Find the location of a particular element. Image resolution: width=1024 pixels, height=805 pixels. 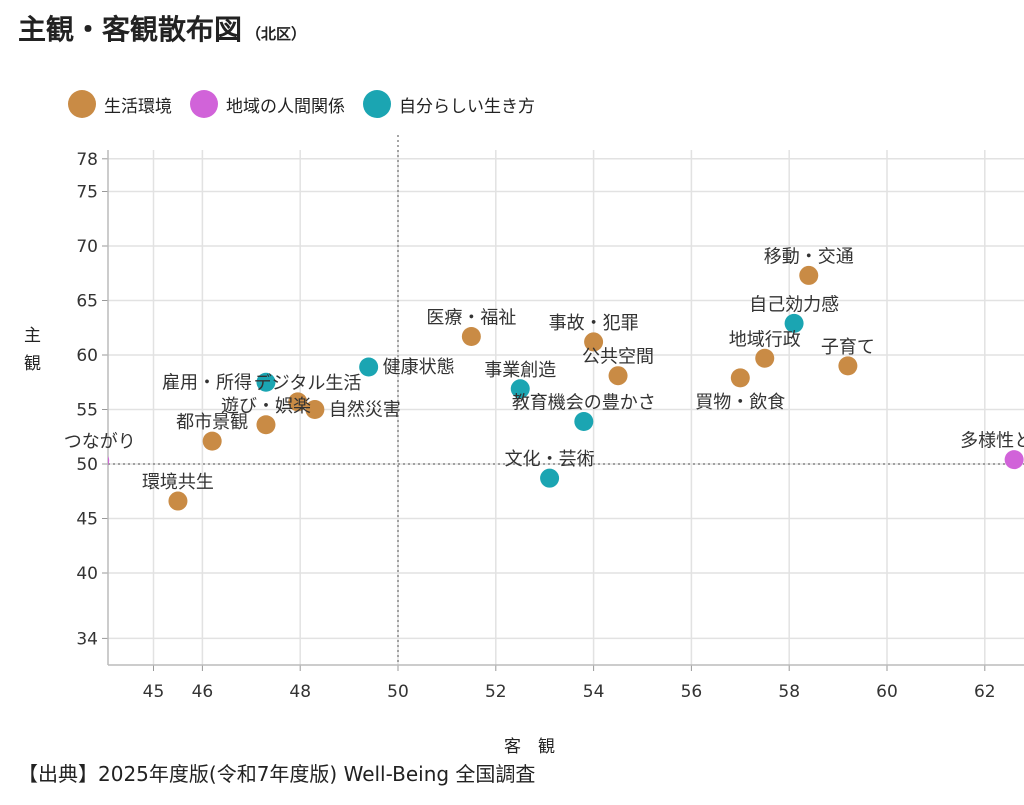

data-label: 環境共生 is located at coordinates (178, 482).